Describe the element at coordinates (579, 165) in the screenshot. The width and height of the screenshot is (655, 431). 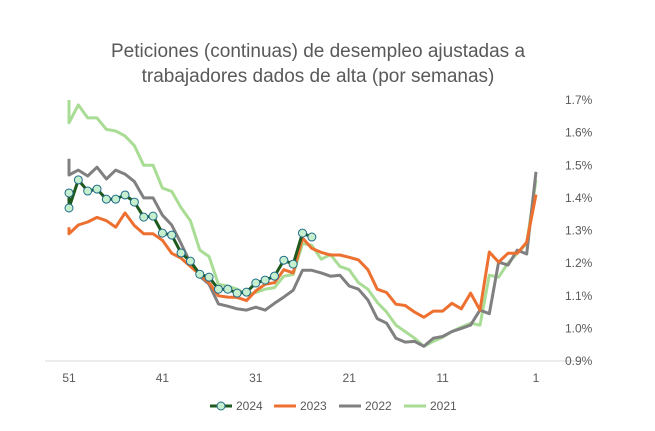
I see `y-tick-label: 1.5%` at that location.